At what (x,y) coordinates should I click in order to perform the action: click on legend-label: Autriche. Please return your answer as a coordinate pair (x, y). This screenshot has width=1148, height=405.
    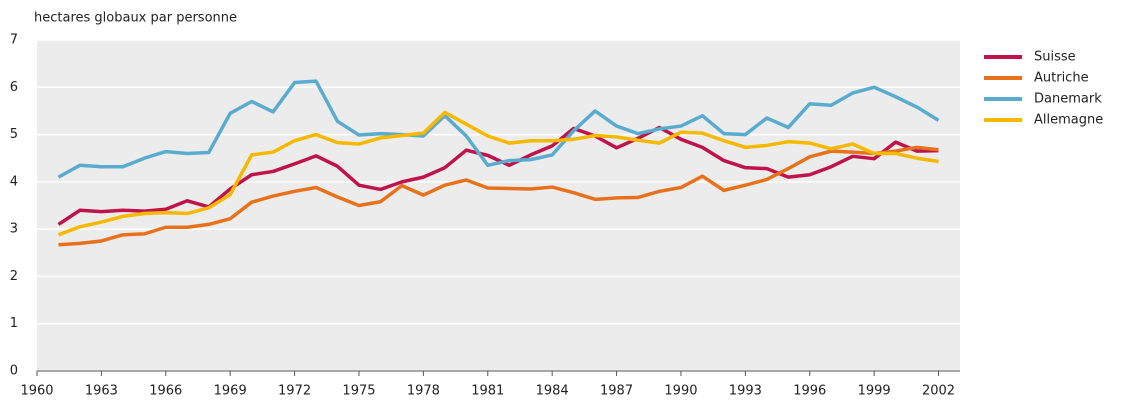
    Looking at the image, I should click on (1061, 78).